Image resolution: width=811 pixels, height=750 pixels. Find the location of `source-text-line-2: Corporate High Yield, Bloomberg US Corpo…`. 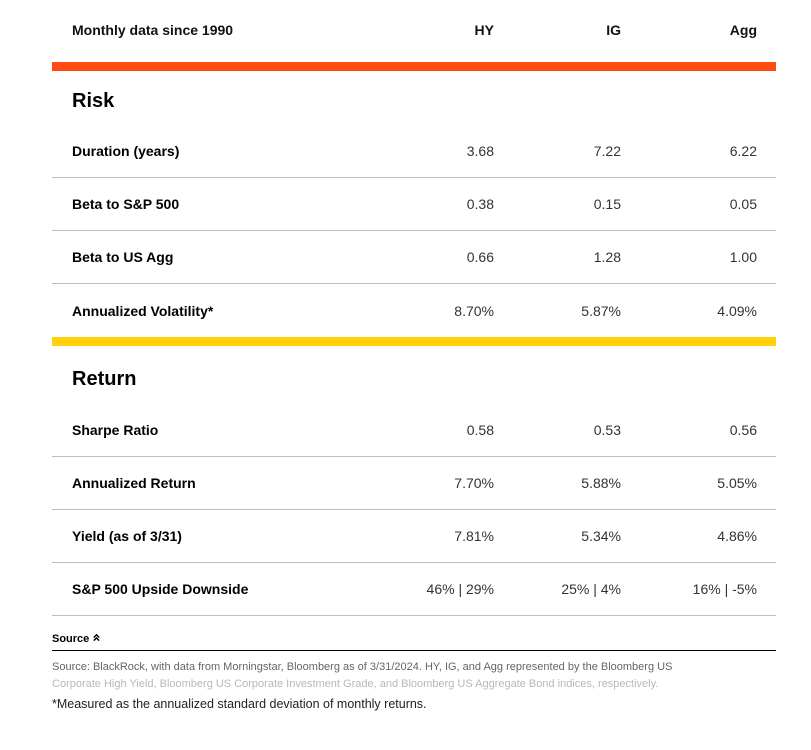

source-text-line-2: Corporate High Yield, Bloomberg US Corpo… is located at coordinates (355, 684).